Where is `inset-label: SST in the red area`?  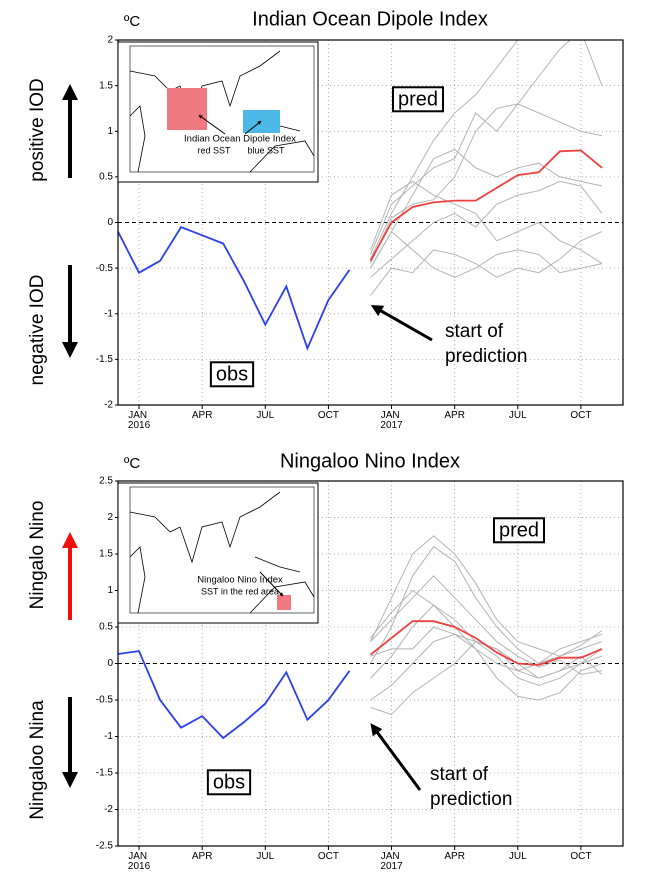 inset-label: SST in the red area is located at coordinates (240, 591).